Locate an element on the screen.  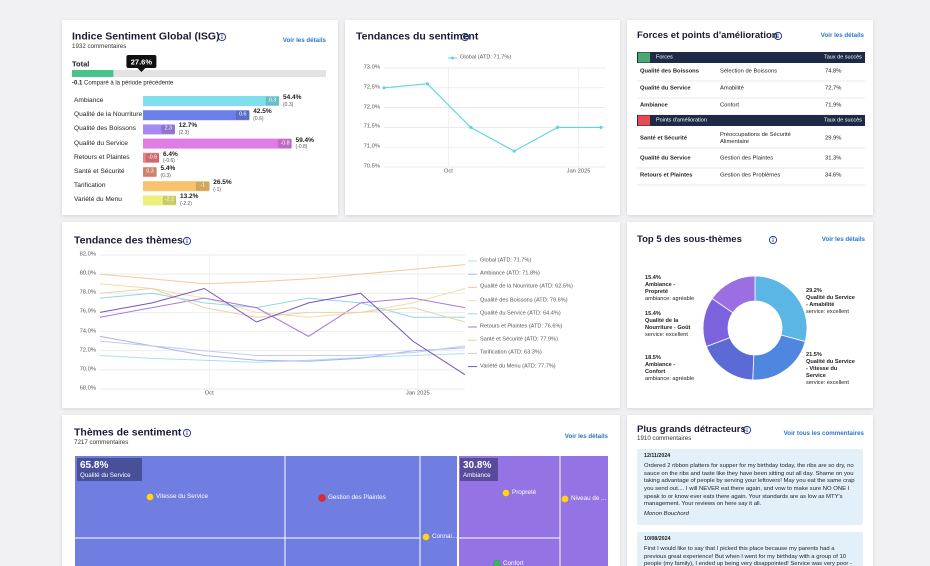
rate: 34.6% is located at coordinates (833, 175).